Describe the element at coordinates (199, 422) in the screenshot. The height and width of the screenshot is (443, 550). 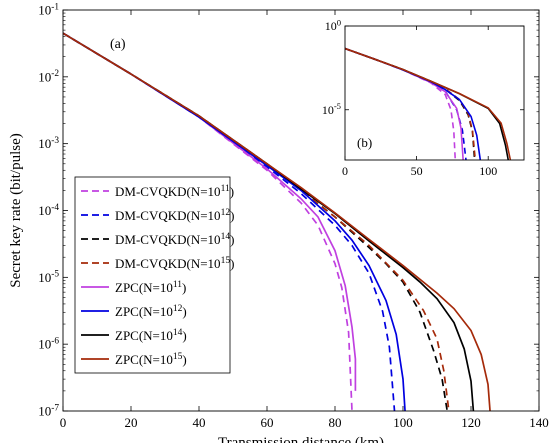
I see `main-x-tick-label: 40` at that location.